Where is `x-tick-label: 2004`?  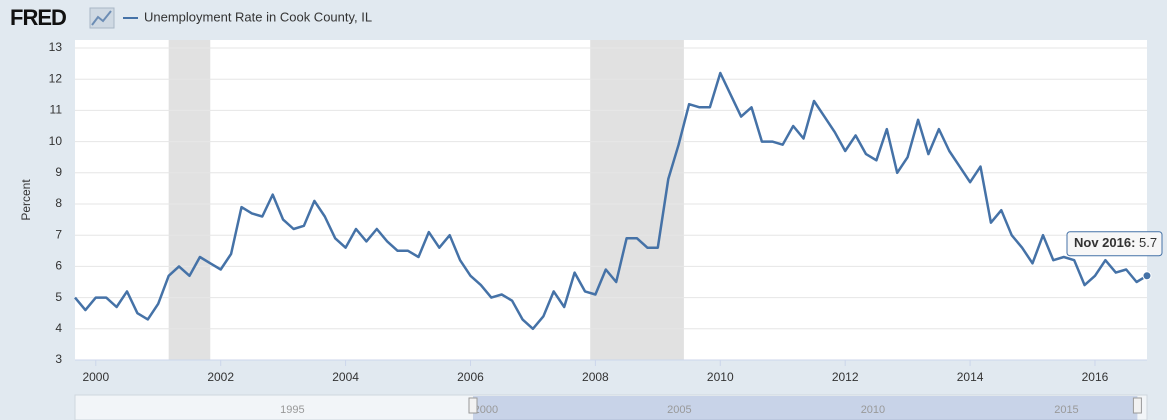
x-tick-label: 2004 is located at coordinates (345, 377).